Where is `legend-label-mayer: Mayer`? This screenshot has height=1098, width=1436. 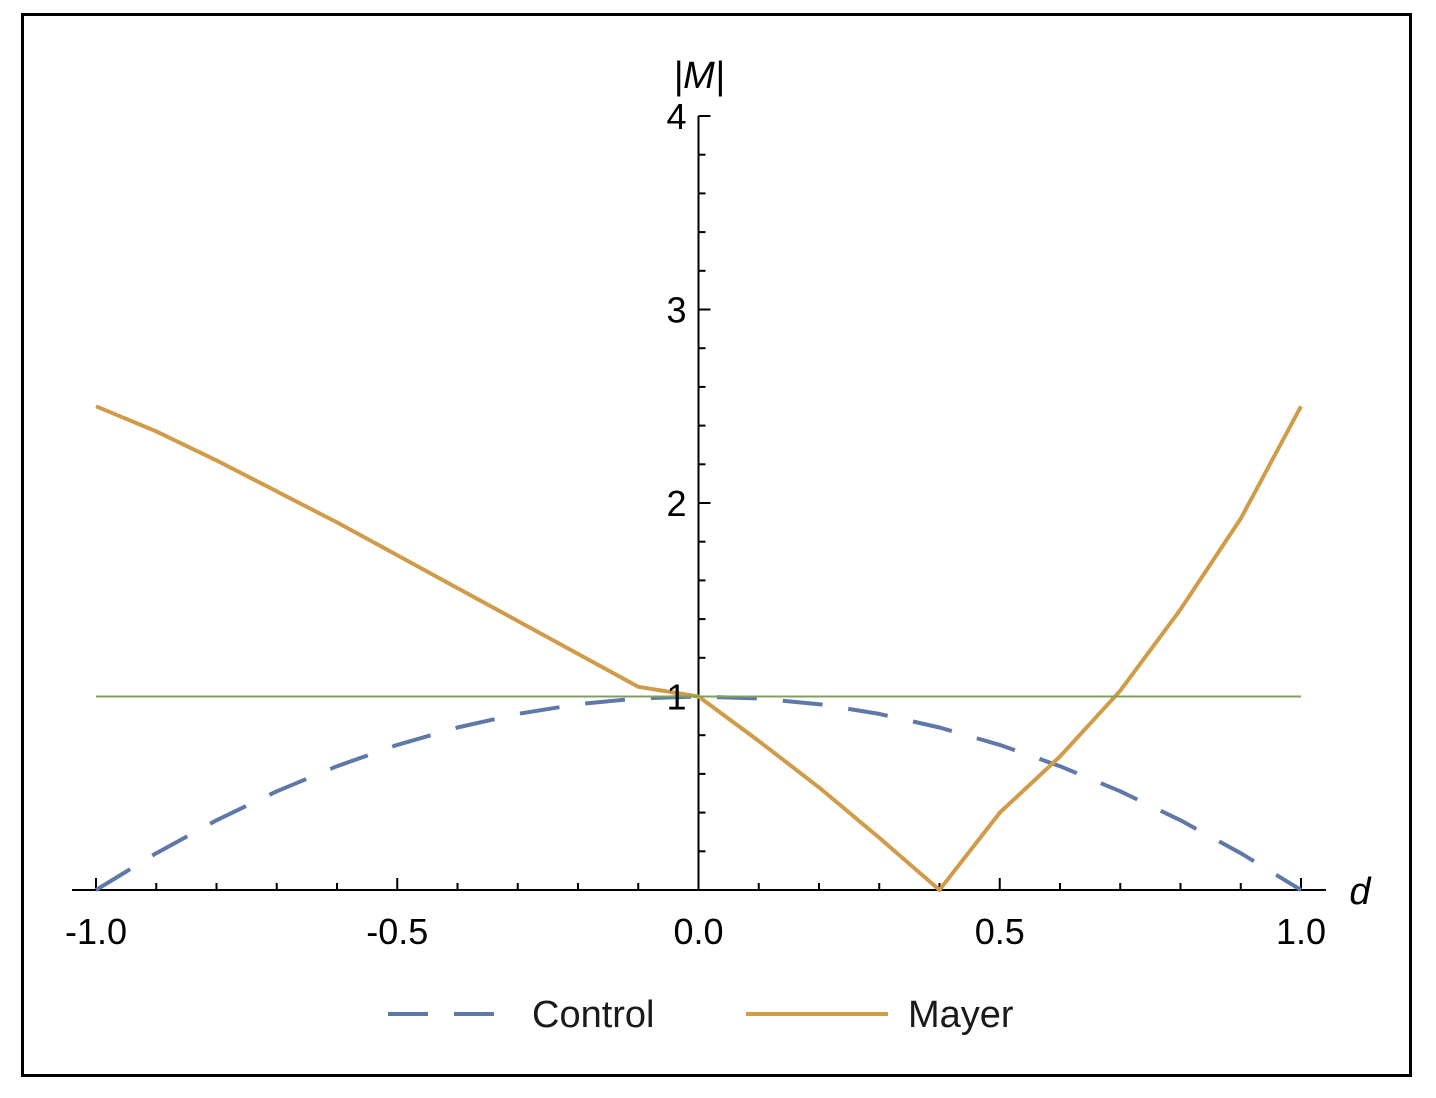
legend-label-mayer: Mayer is located at coordinates (961, 1015).